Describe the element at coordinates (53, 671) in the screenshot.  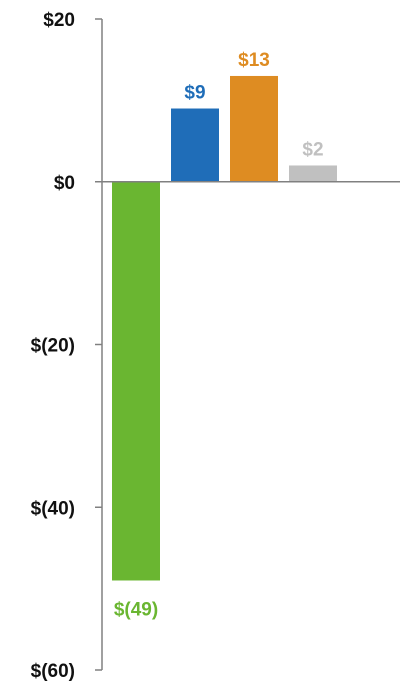
I see `y-tick-label: $(60)` at that location.